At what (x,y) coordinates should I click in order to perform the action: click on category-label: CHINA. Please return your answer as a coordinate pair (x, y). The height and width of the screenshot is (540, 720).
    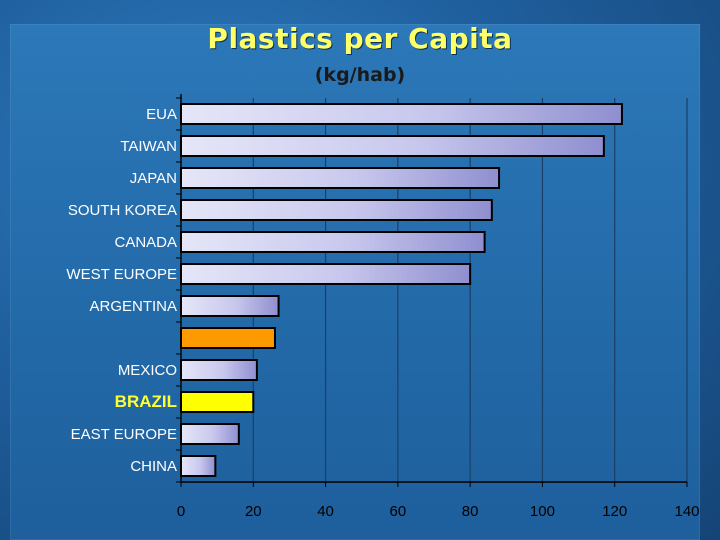
    Looking at the image, I should click on (153, 466).